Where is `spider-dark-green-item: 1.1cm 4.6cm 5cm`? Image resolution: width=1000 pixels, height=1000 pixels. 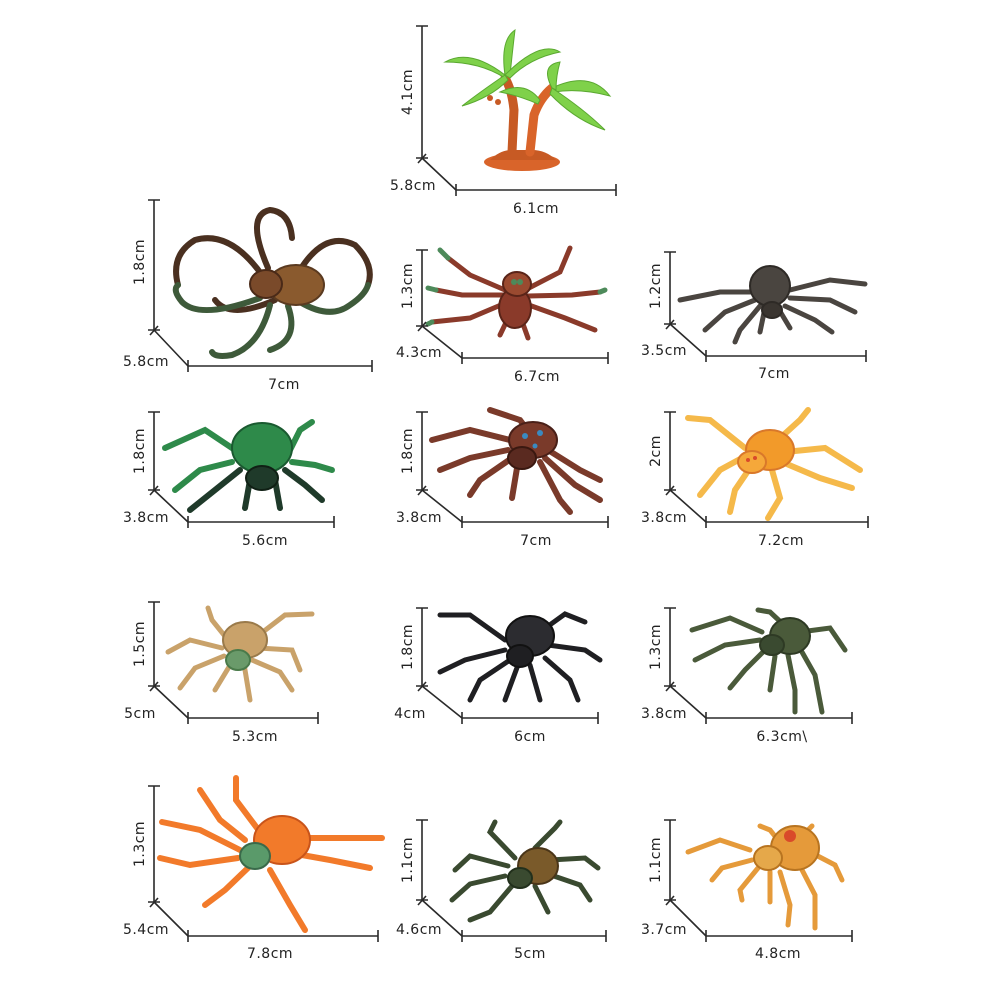 spider-dark-green-item: 1.1cm 4.6cm 5cm is located at coordinates (501, 890).